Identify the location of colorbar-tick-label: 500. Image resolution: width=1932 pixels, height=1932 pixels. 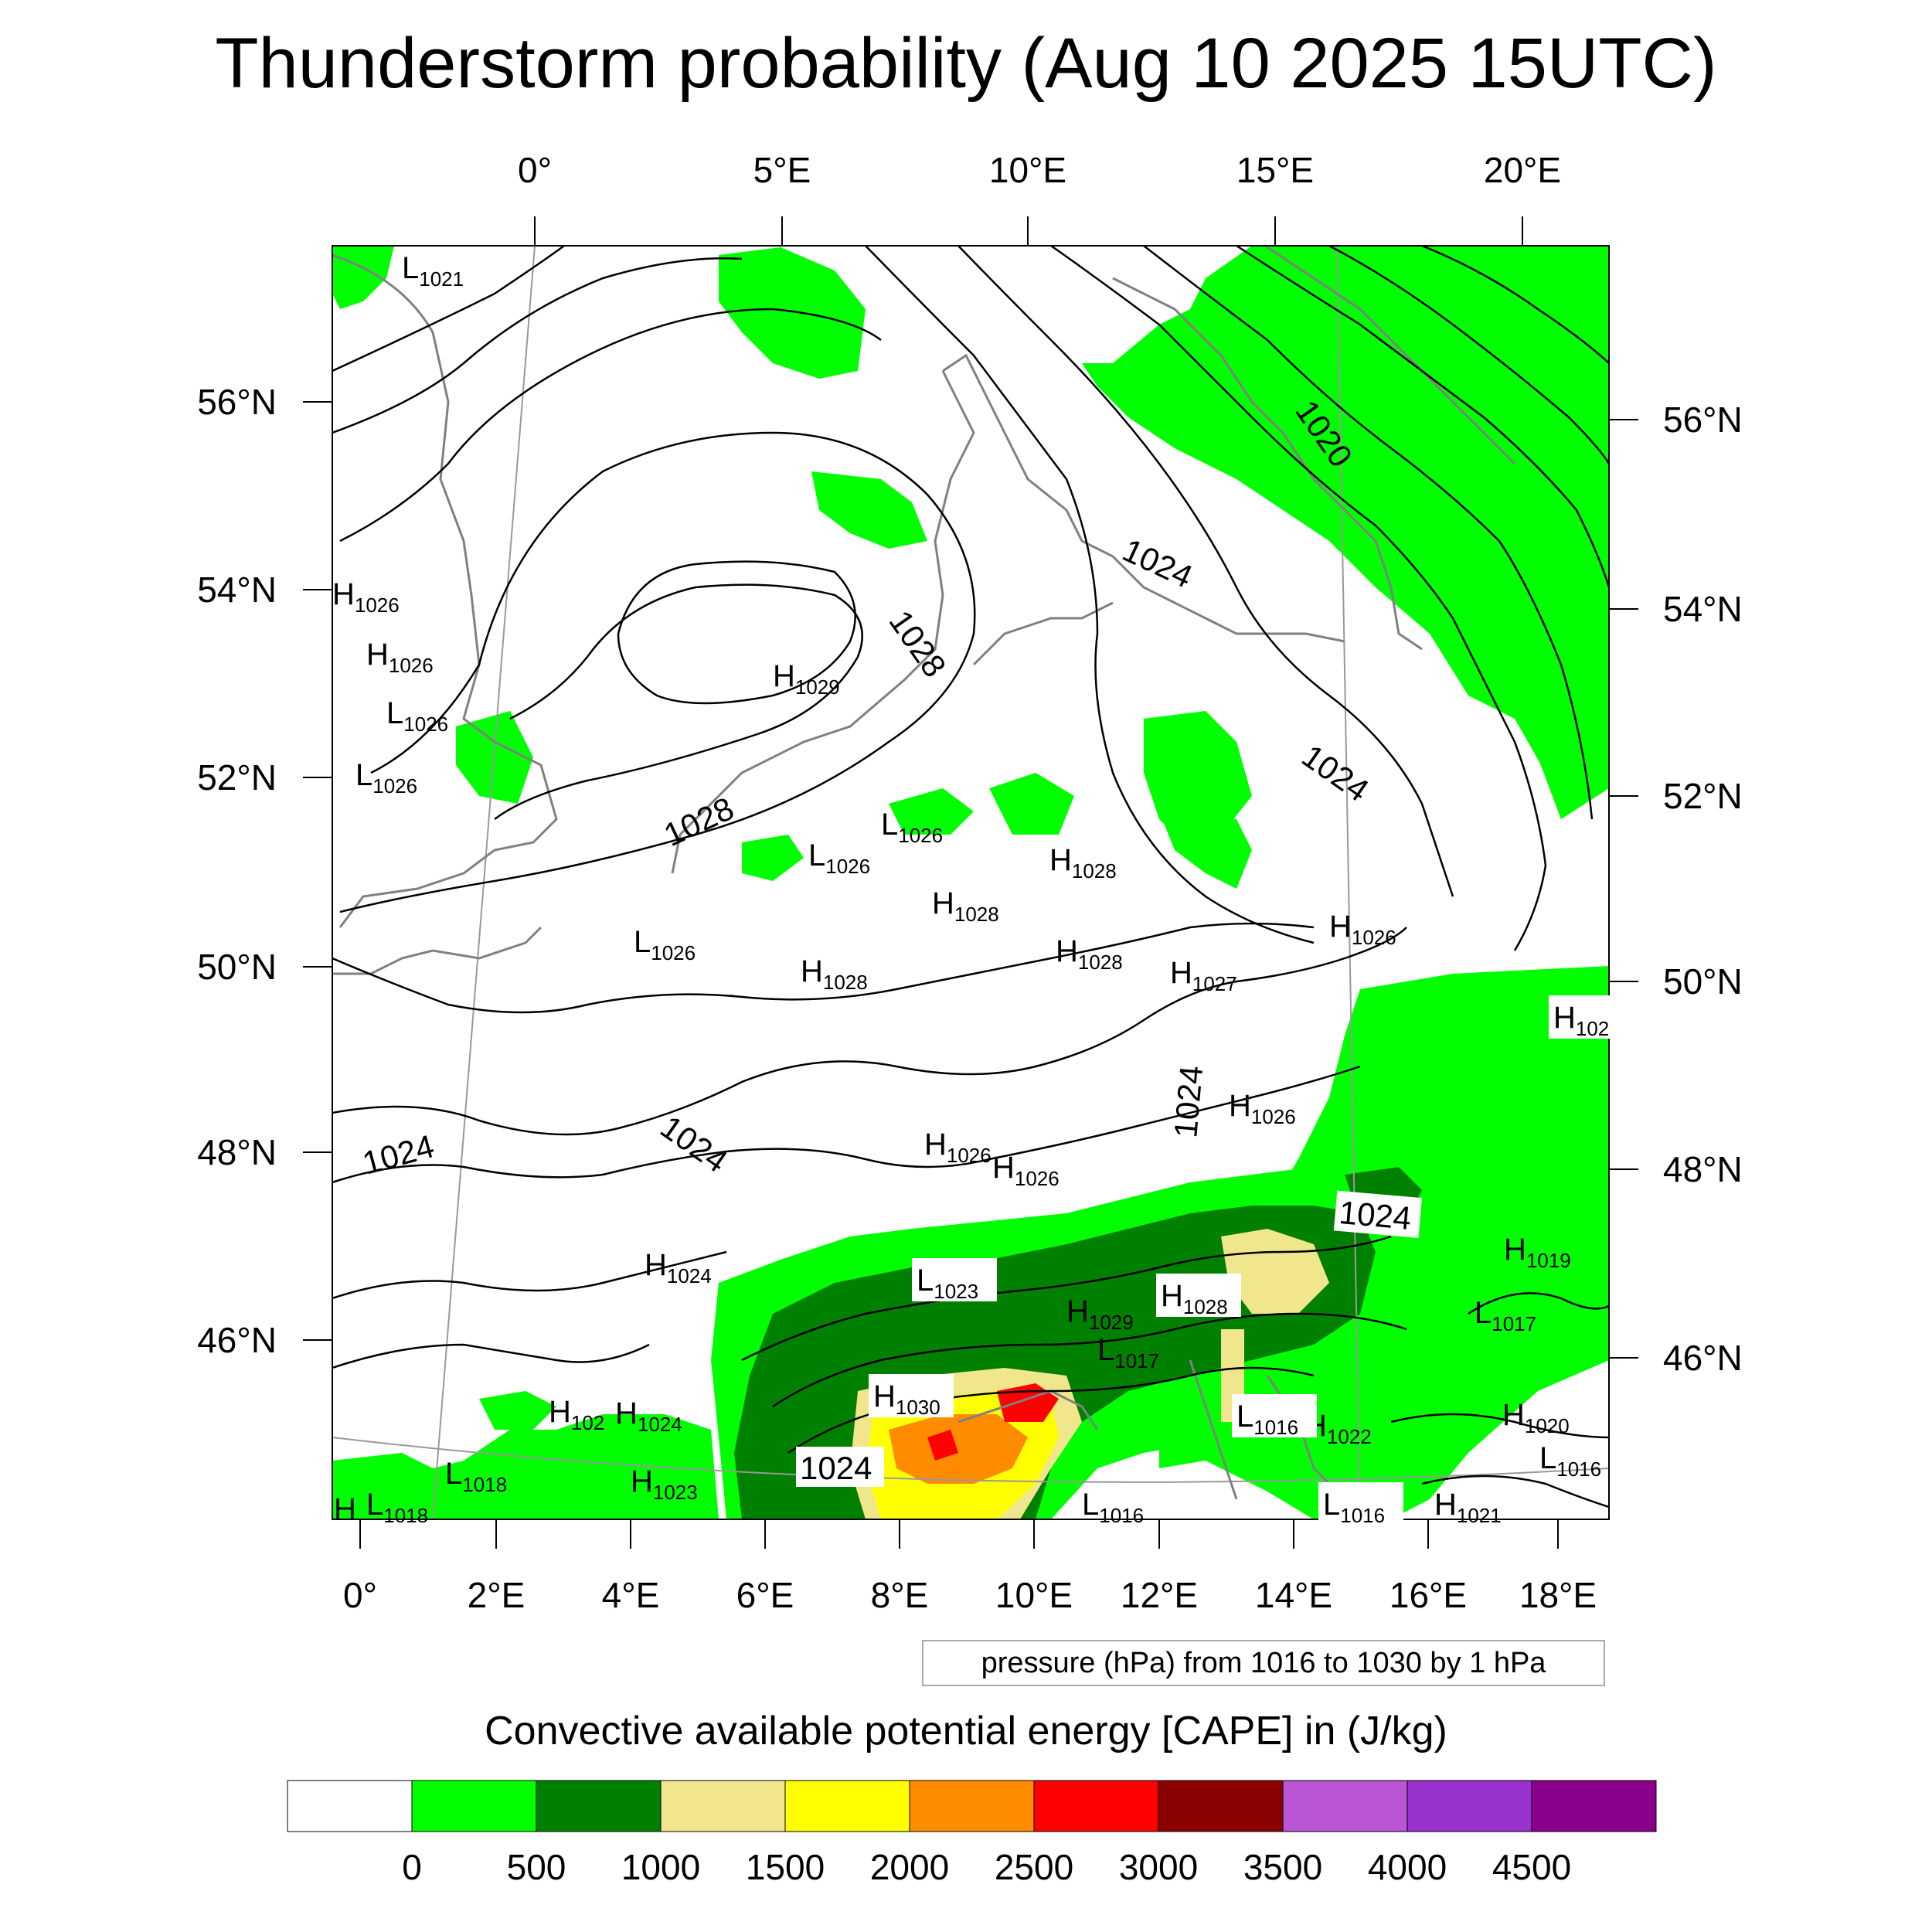
(536, 1867).